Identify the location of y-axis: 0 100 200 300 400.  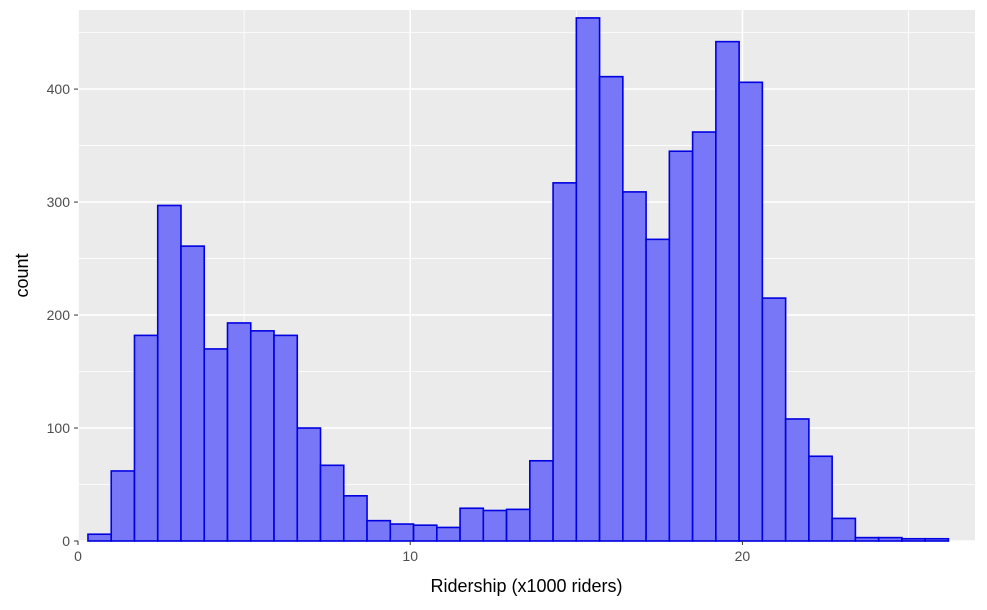
(62, 315).